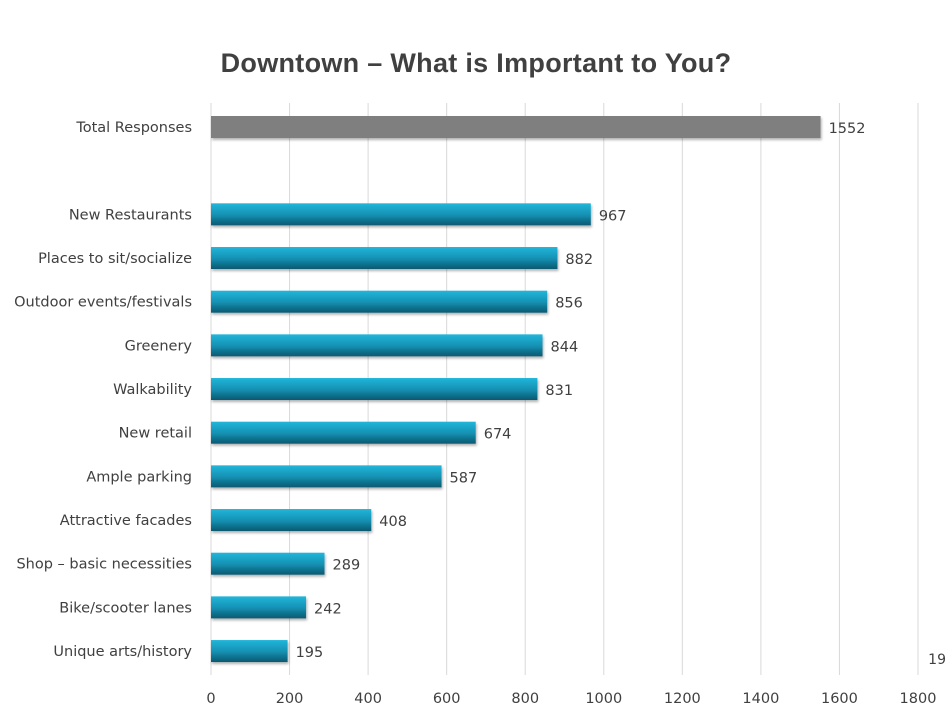 The image size is (952, 714). Describe the element at coordinates (290, 699) in the screenshot. I see `x-tick-label: 200` at that location.